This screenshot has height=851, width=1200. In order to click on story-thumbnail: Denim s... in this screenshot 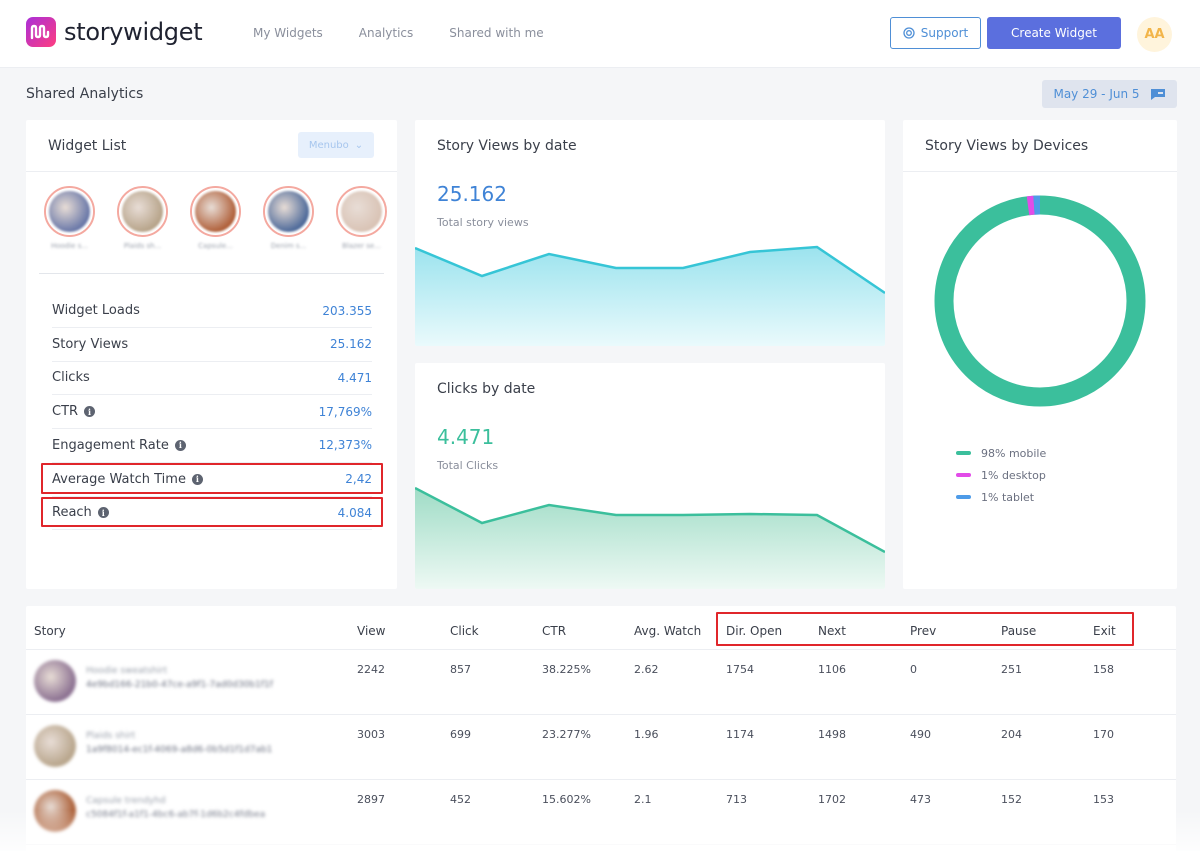, I will do `click(288, 218)`.